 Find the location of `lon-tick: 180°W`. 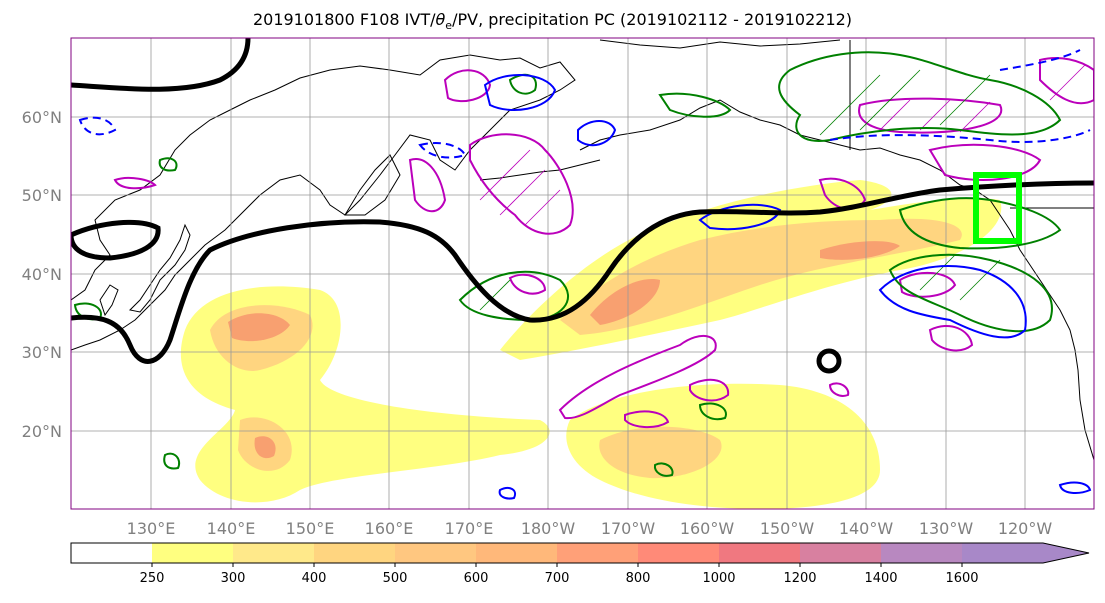

lon-tick: 180°W is located at coordinates (548, 528).